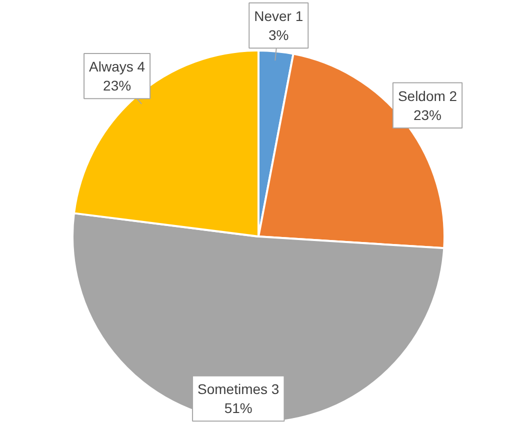  I want to click on slice-label: Always 4, so click(117, 66).